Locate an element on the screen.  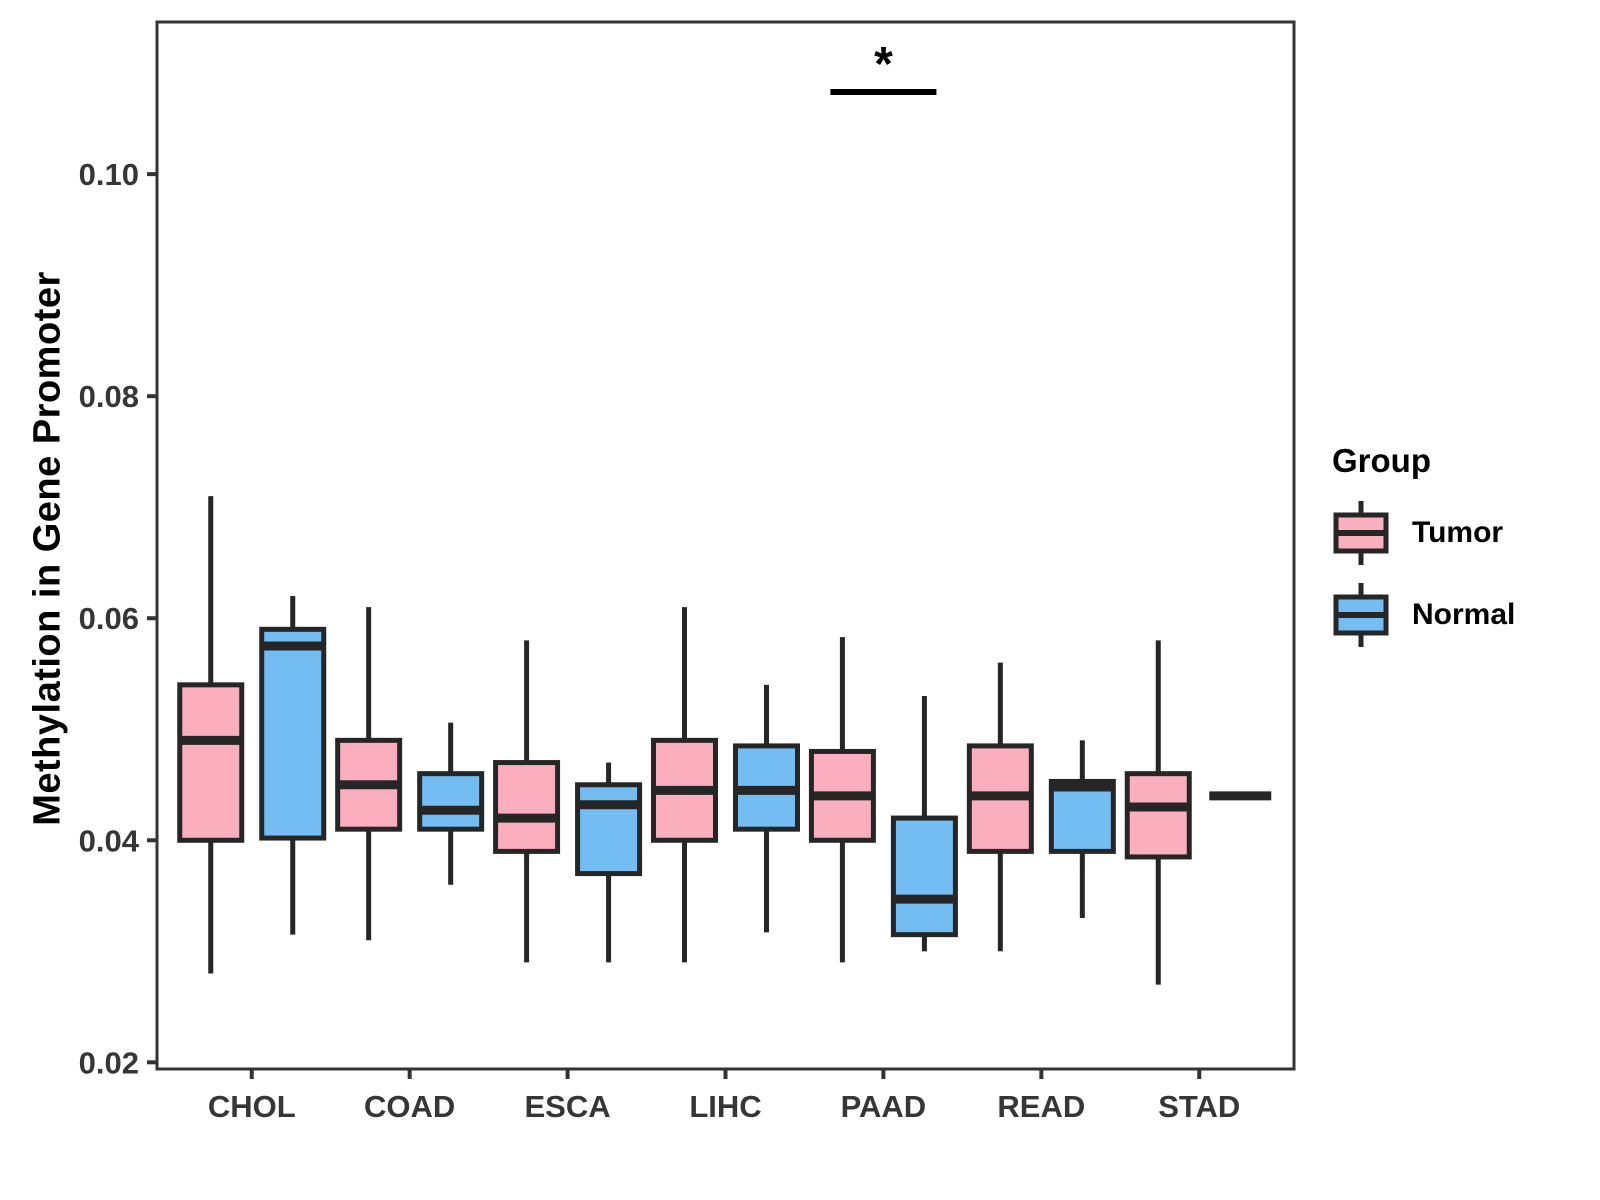
x-tick-label: READ is located at coordinates (1041, 1106).